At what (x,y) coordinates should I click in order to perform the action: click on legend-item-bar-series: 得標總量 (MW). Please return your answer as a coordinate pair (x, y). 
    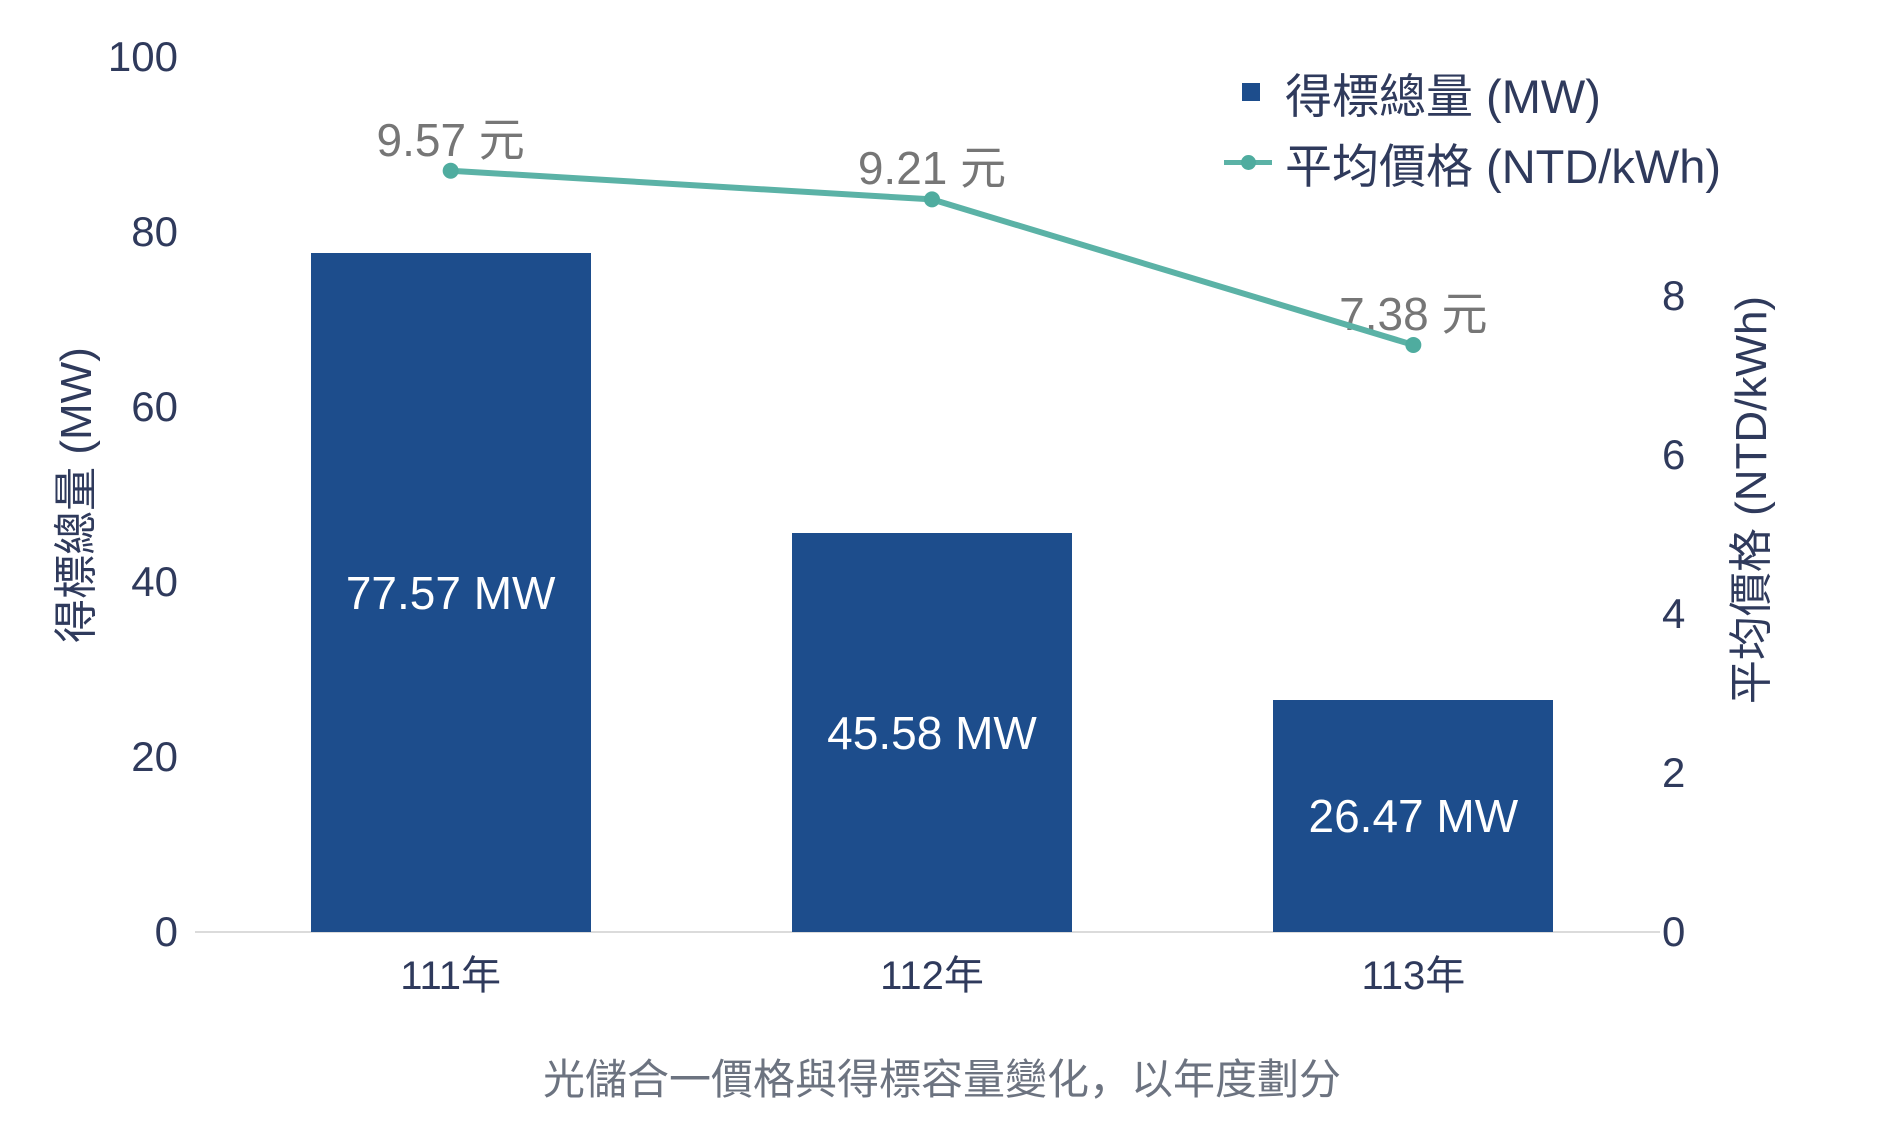
    Looking at the image, I should click on (1421, 92).